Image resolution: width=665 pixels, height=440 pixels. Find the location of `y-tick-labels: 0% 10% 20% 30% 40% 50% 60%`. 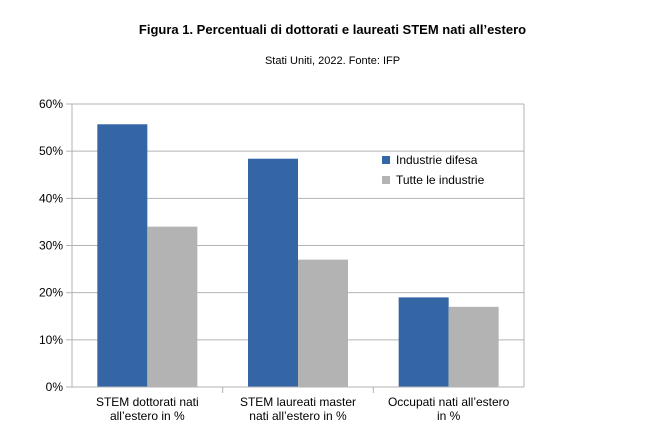

y-tick-labels: 0% 10% 20% 30% 40% 50% 60% is located at coordinates (51, 245).